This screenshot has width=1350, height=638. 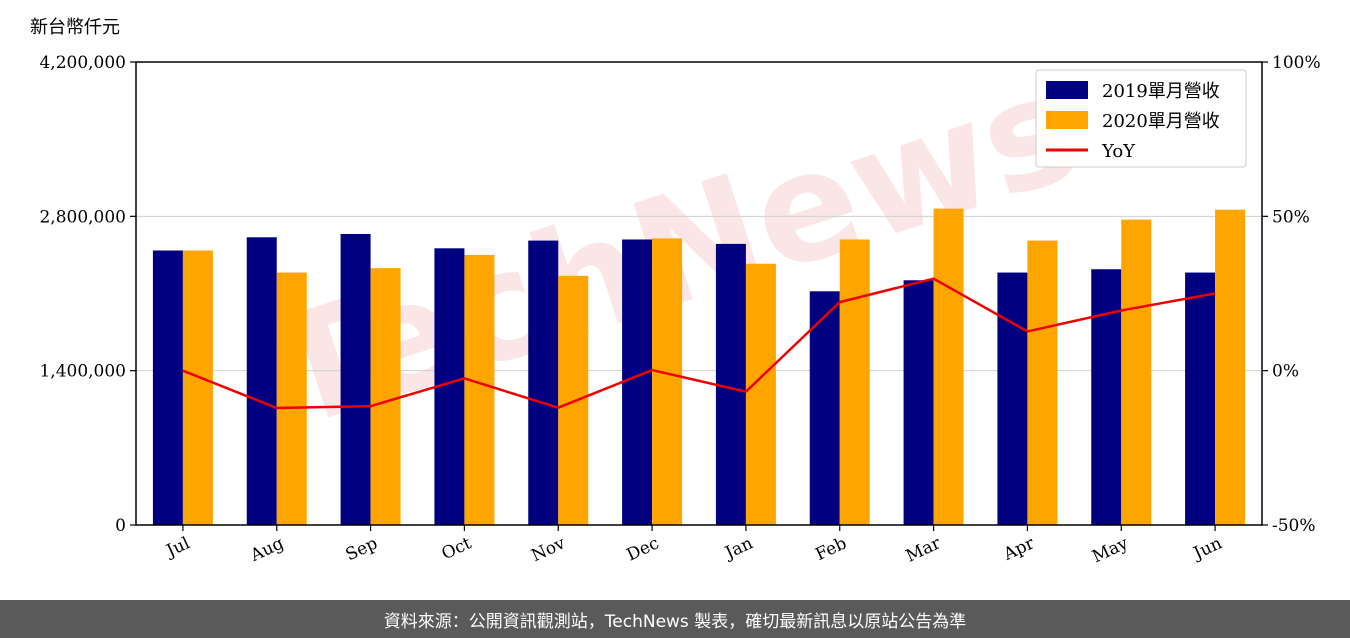 I want to click on bar-2020-aug, so click(x=291, y=398).